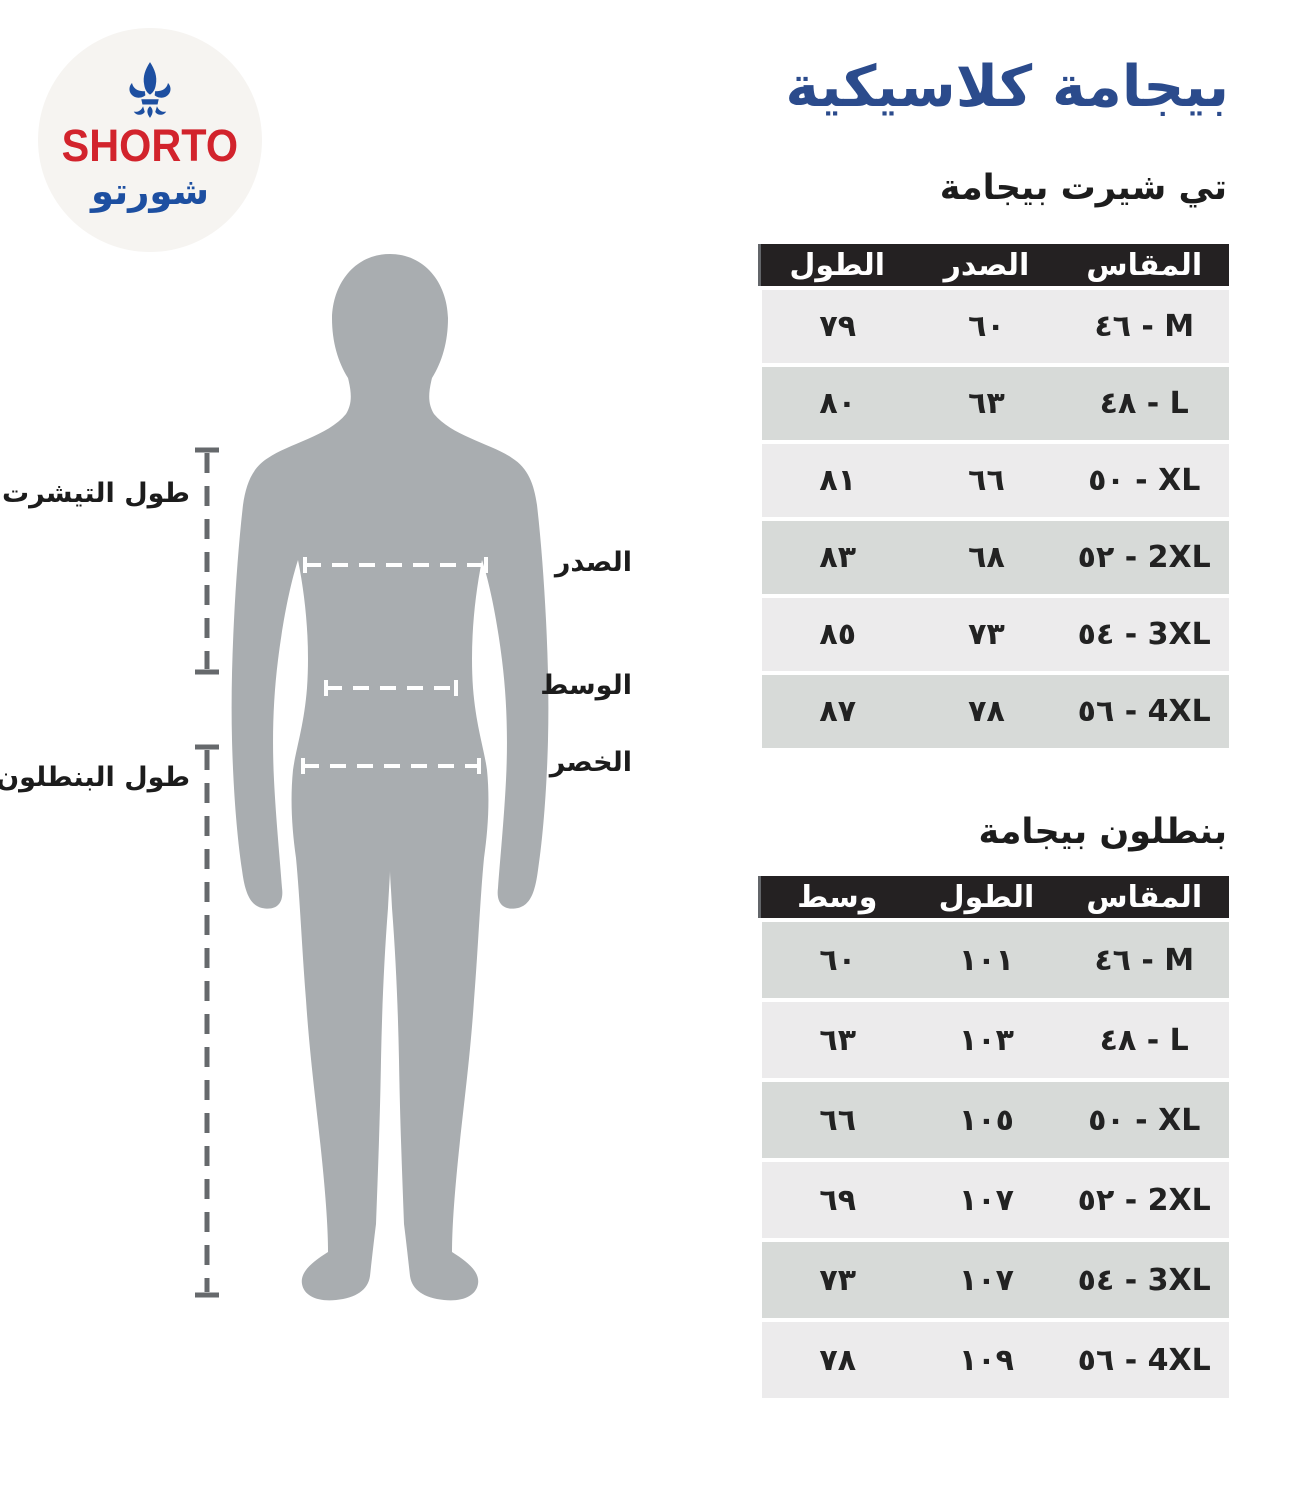  What do you see at coordinates (207, 1021) in the screenshot?
I see `pants-length-ruler` at bounding box center [207, 1021].